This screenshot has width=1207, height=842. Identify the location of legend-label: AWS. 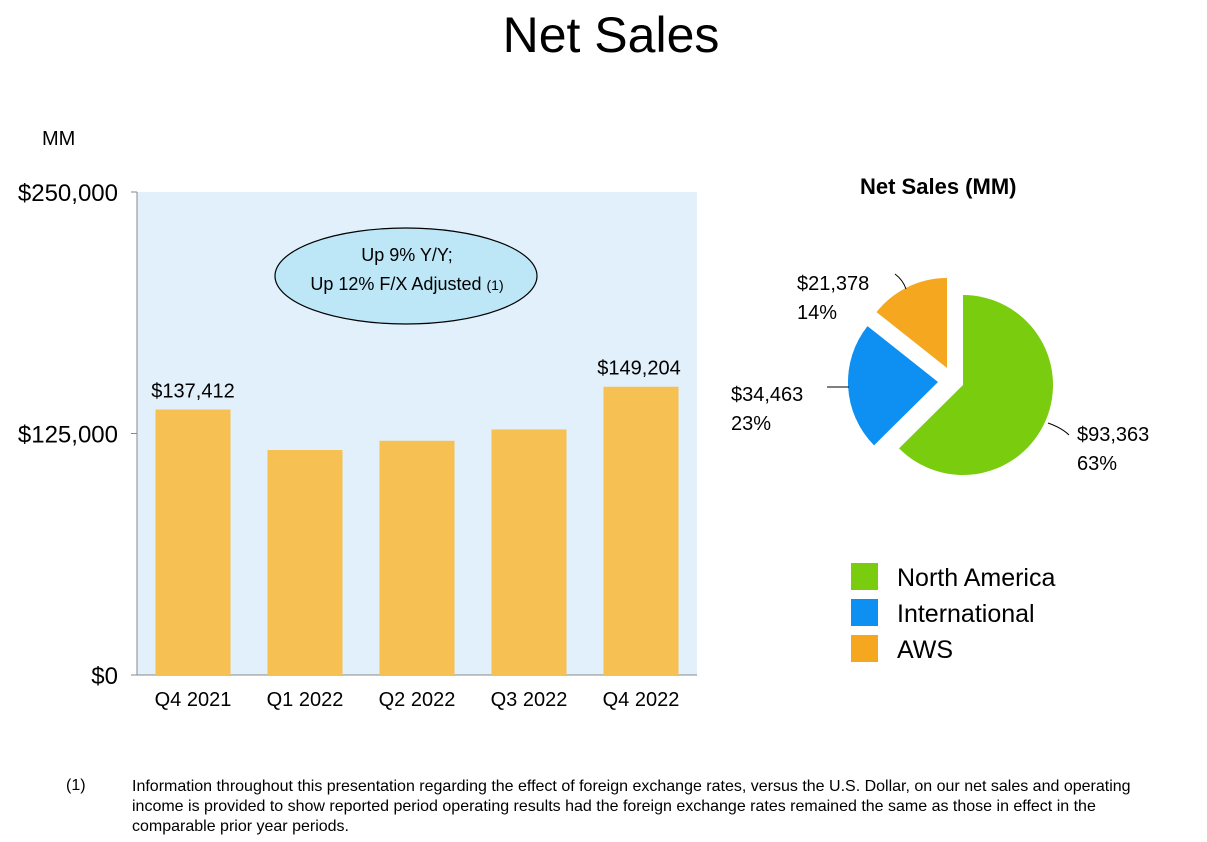
(925, 650).